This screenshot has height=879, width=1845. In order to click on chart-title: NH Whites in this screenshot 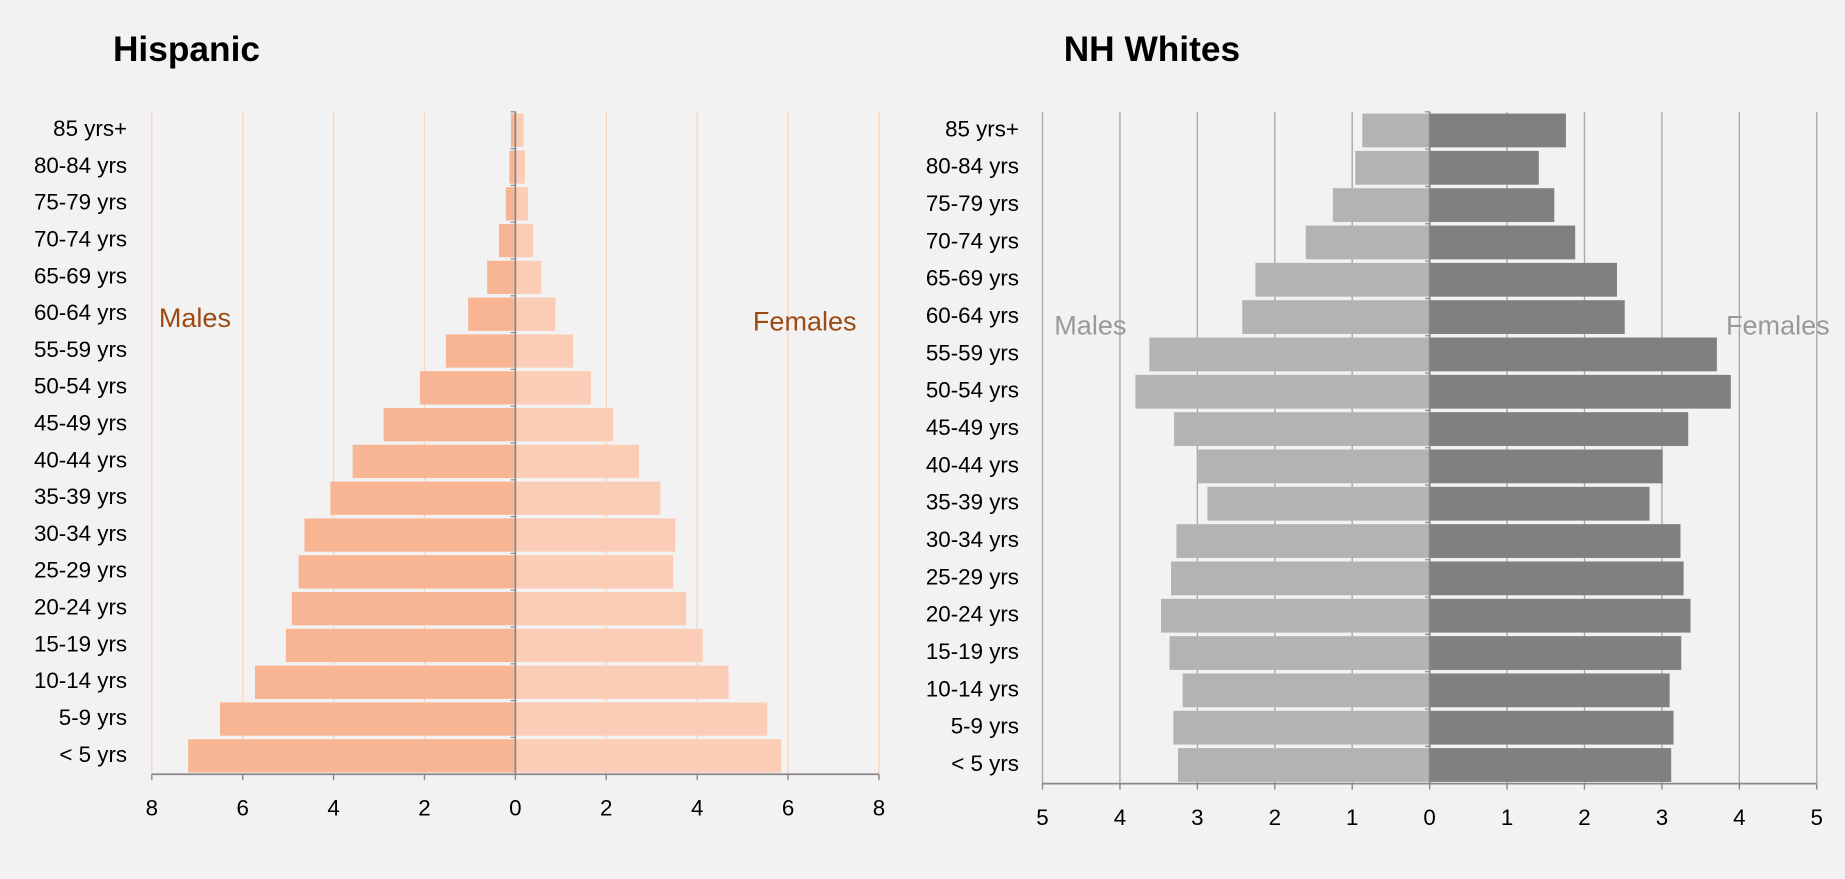, I will do `click(1152, 49)`.